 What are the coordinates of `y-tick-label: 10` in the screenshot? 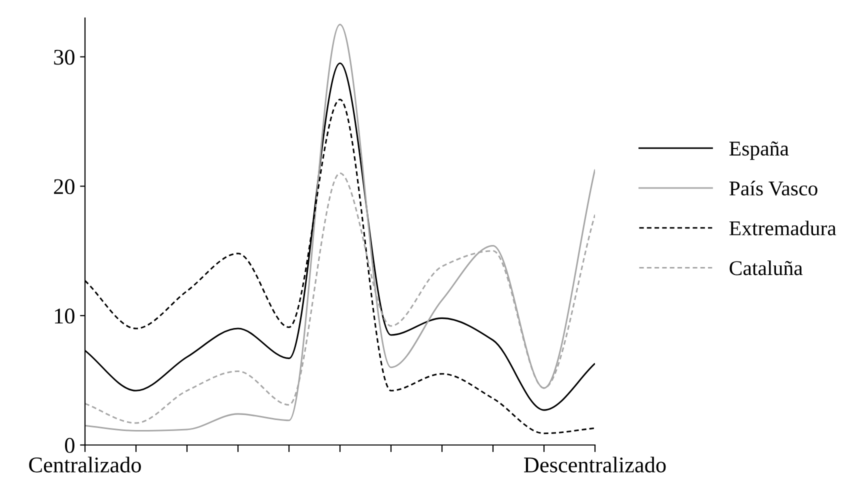 It's located at (64, 316).